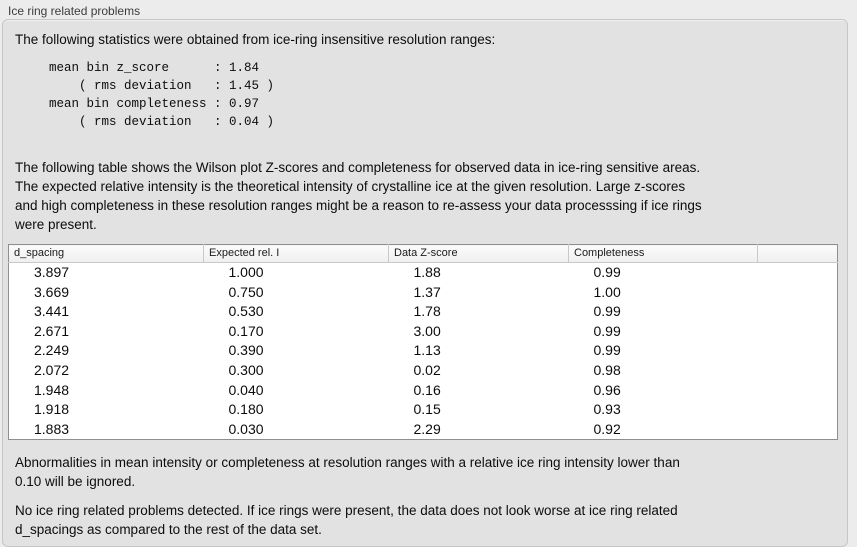 The width and height of the screenshot is (857, 547). Describe the element at coordinates (246, 311) in the screenshot. I see `table-cell: 0.530` at that location.